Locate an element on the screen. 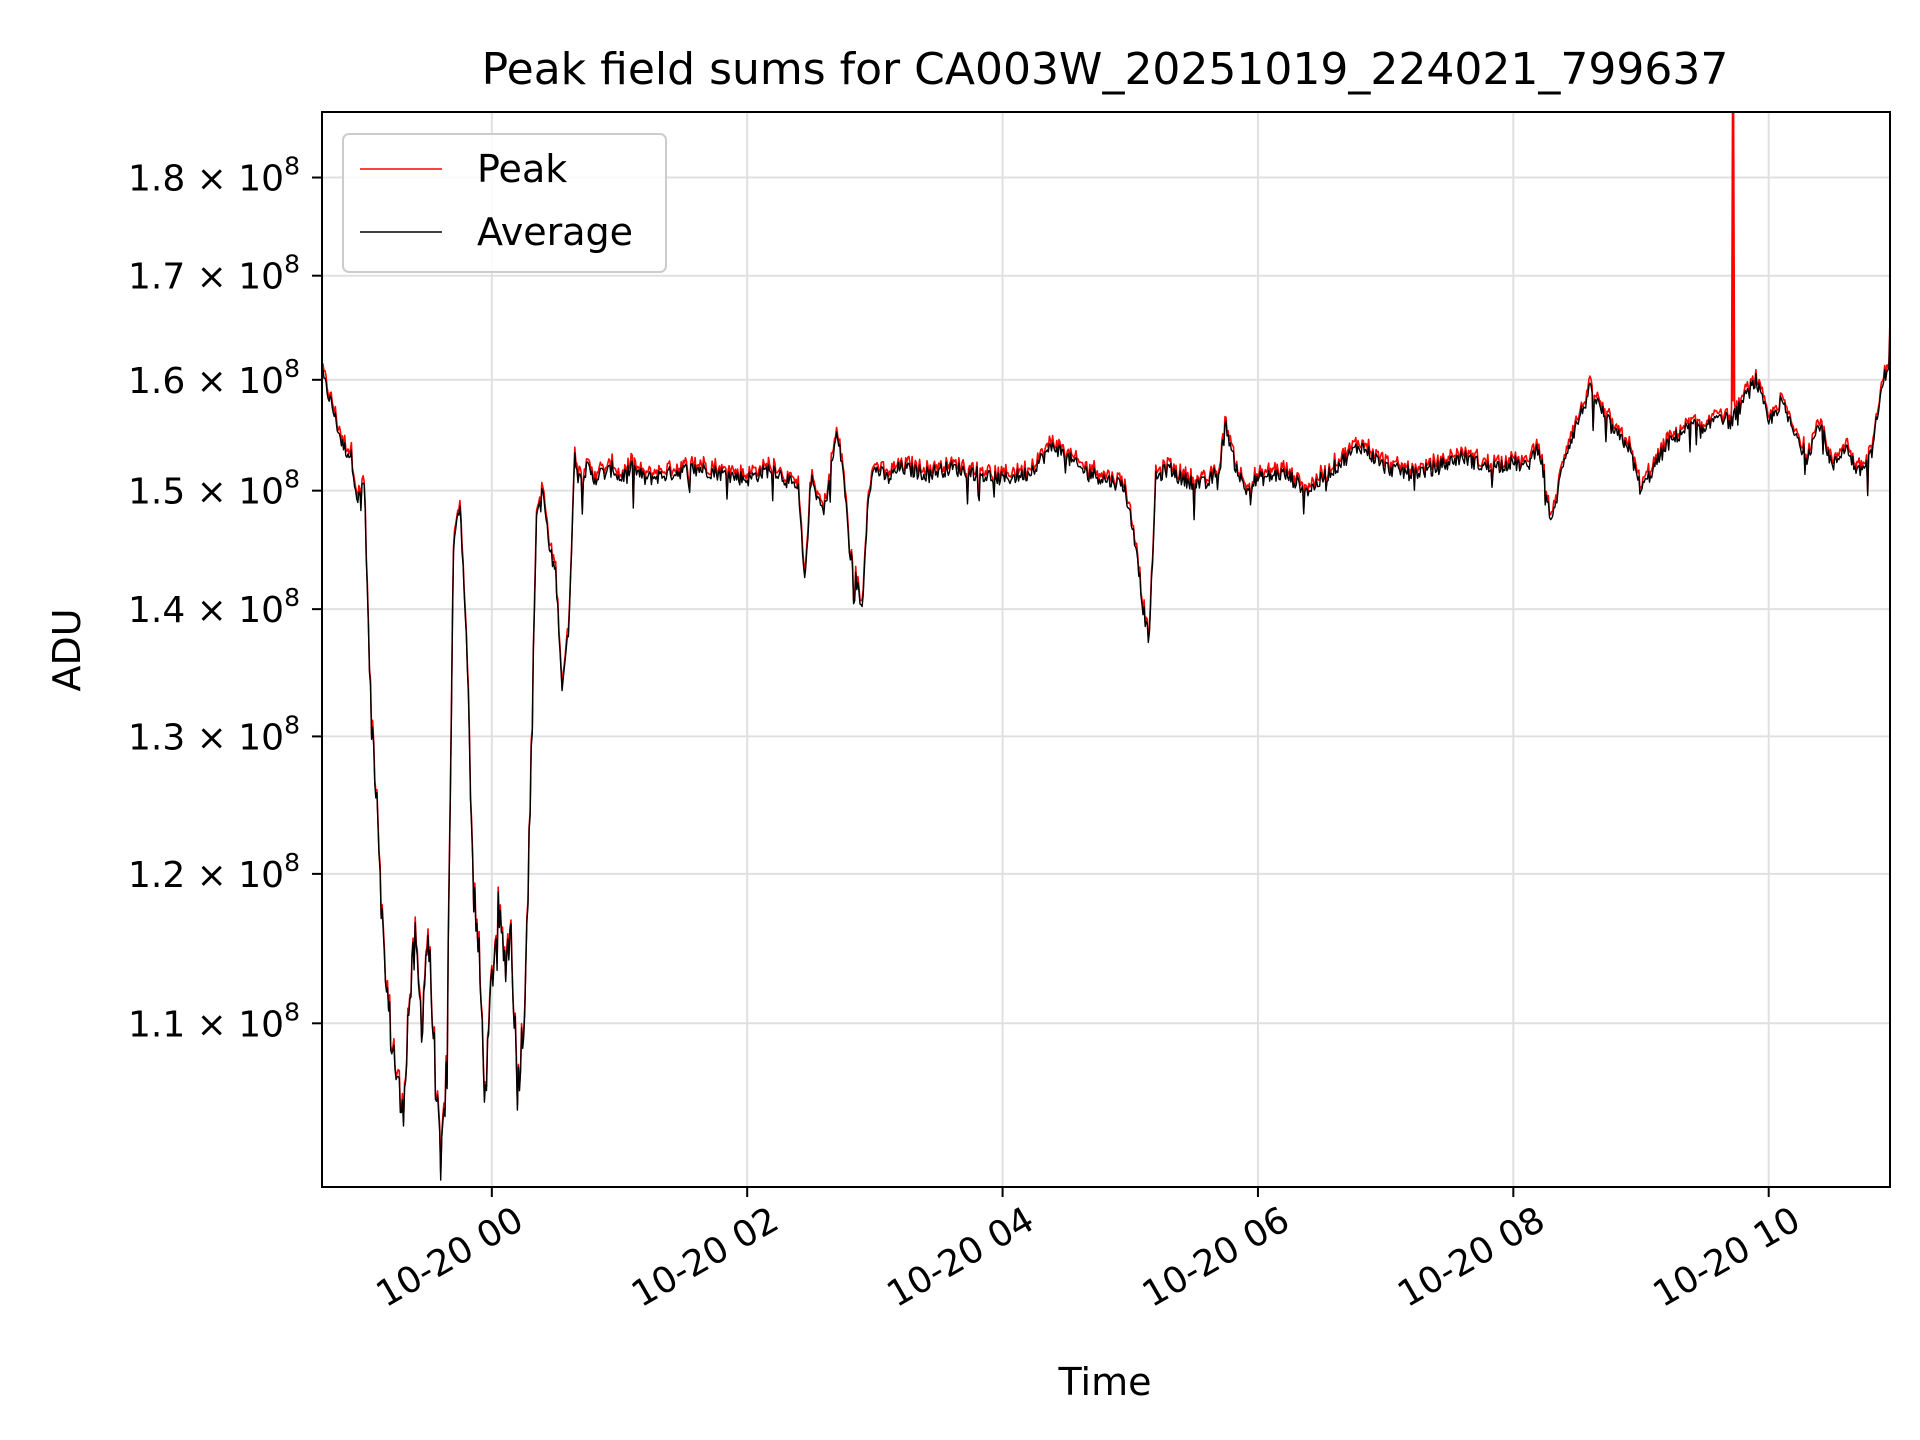 This screenshot has width=1920, height=1440. y-tick-label: 1.8 × 108 is located at coordinates (214, 176).